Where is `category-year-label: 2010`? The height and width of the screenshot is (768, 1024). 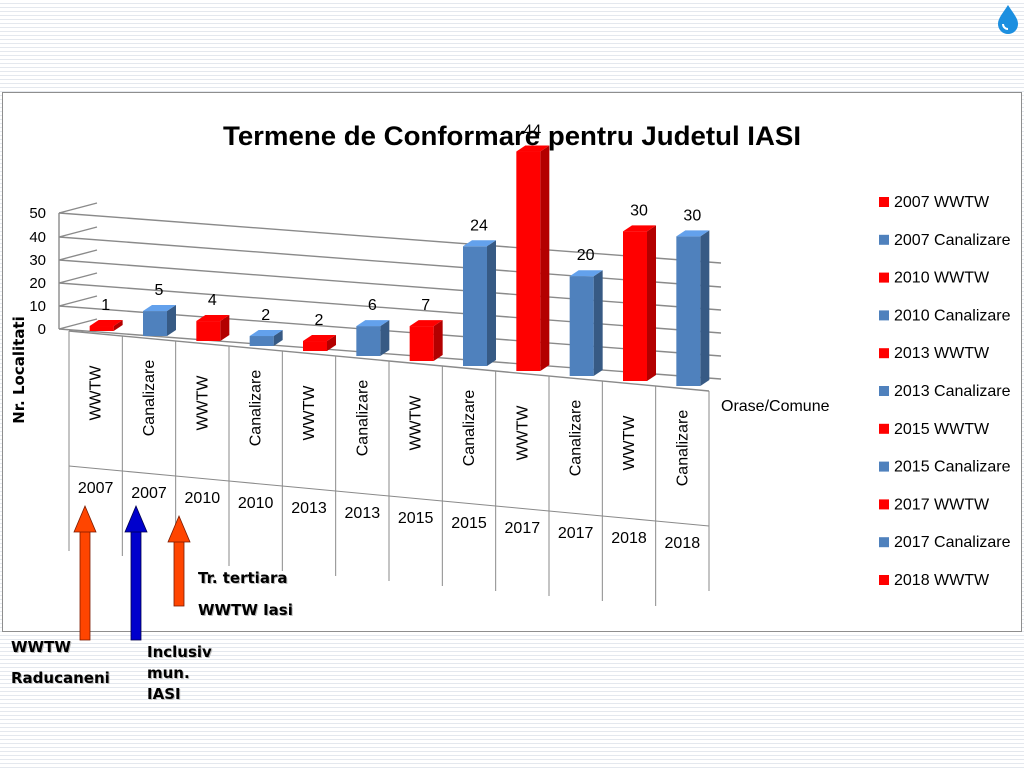
category-year-label: 2010 is located at coordinates (256, 503).